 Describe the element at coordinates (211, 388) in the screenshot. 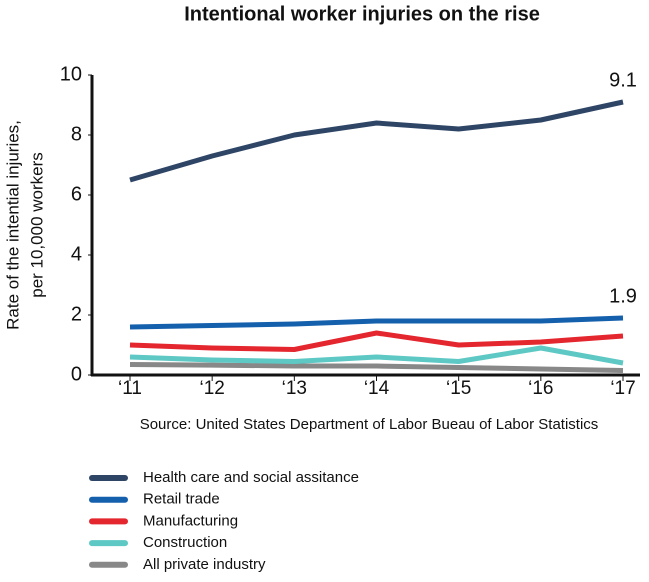

I see `x-tick-label: ‘12` at that location.